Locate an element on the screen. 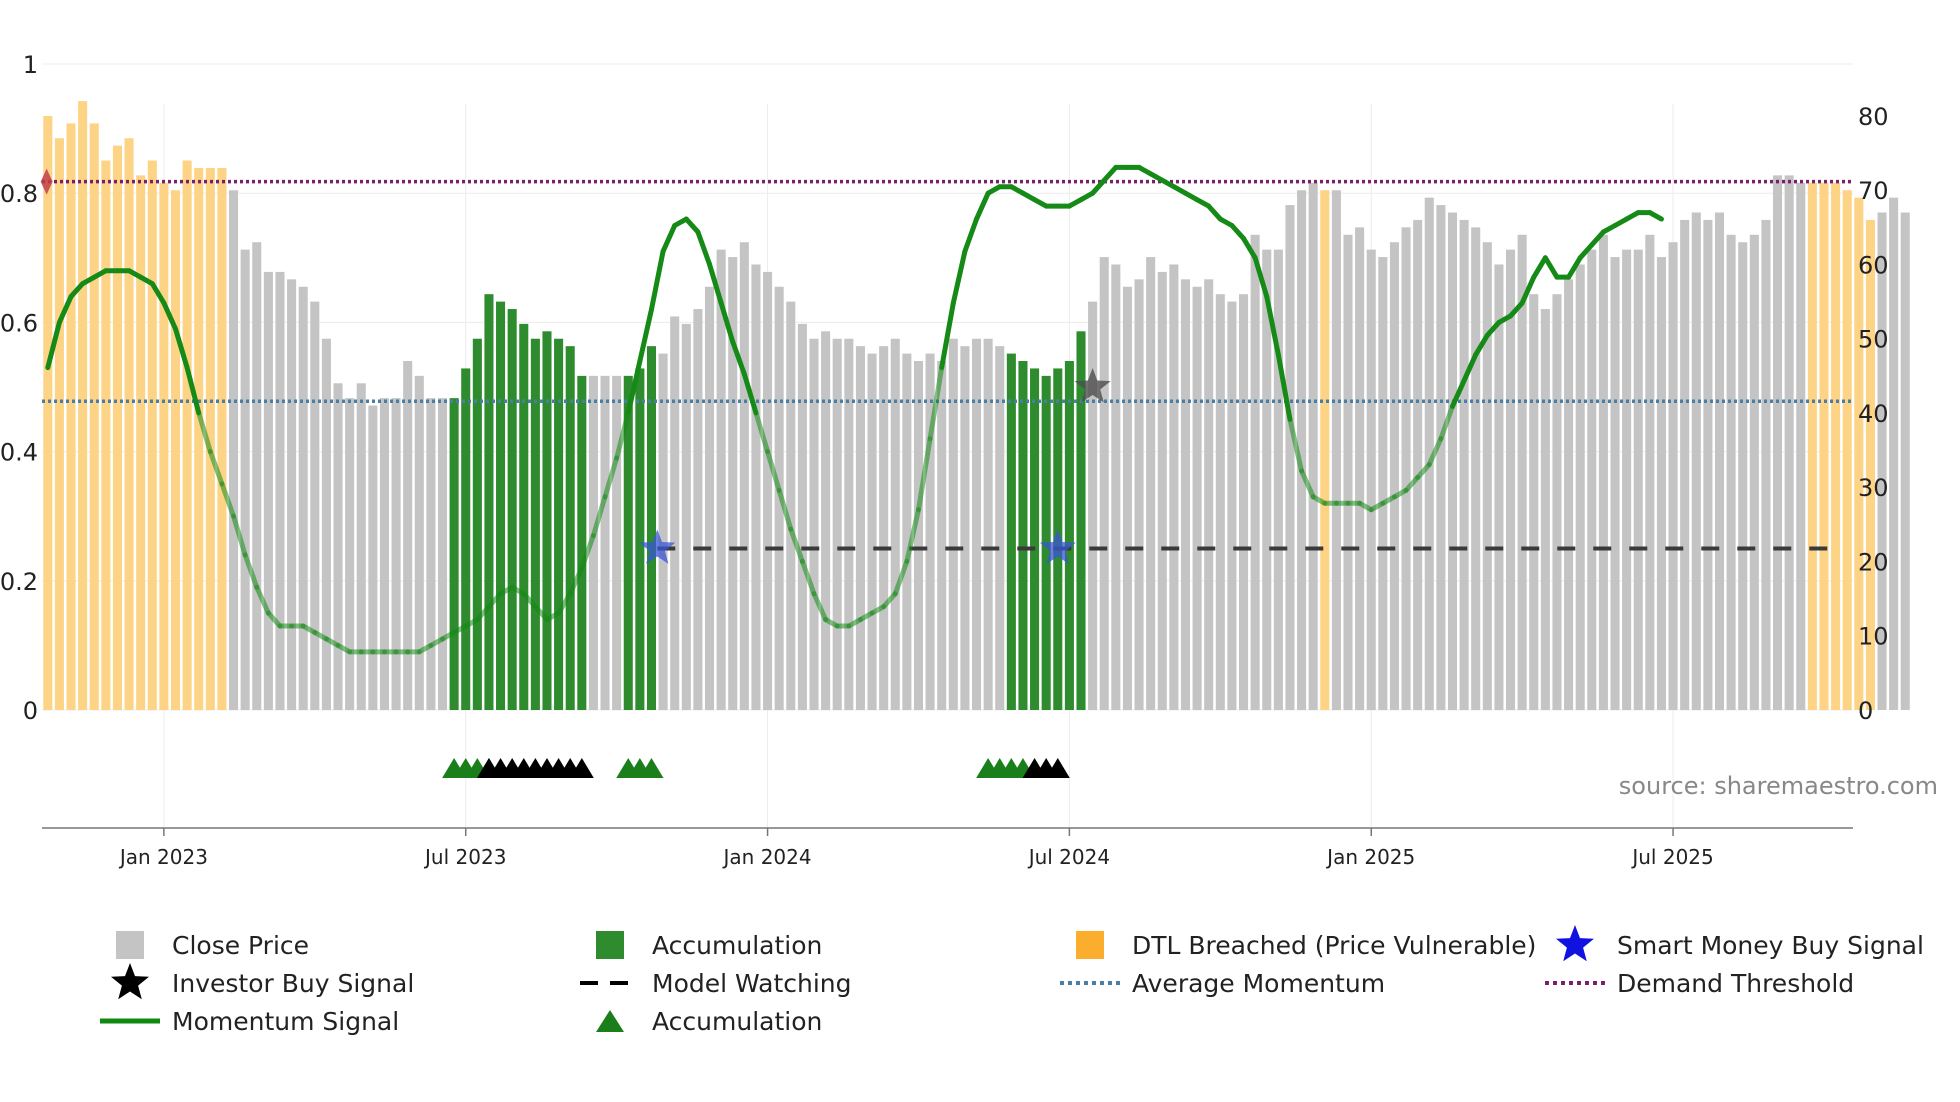  legend-momentum-signal: Momentum Signal is located at coordinates (249, 1021).